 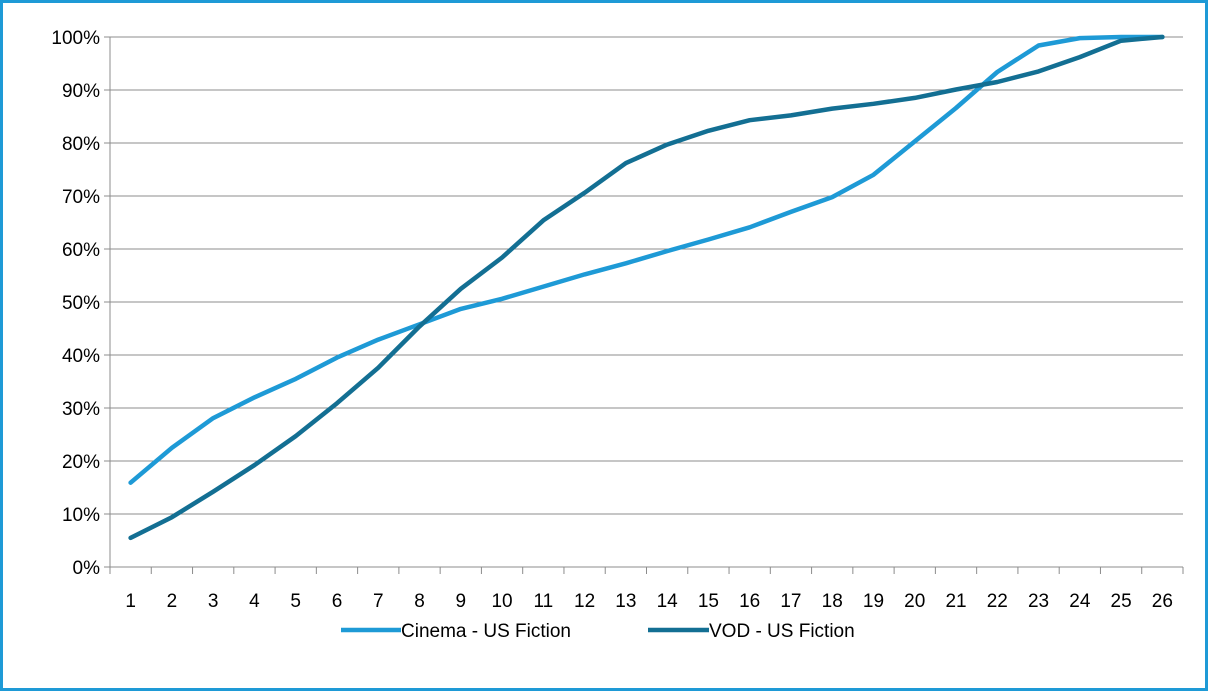 I want to click on x-tick-label: 21, so click(x=955, y=601).